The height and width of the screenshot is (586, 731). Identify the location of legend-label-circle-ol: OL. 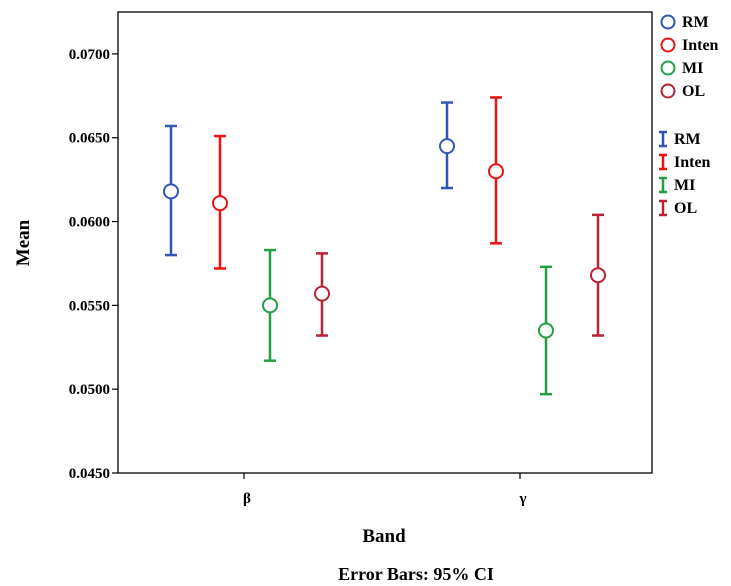
(693, 91).